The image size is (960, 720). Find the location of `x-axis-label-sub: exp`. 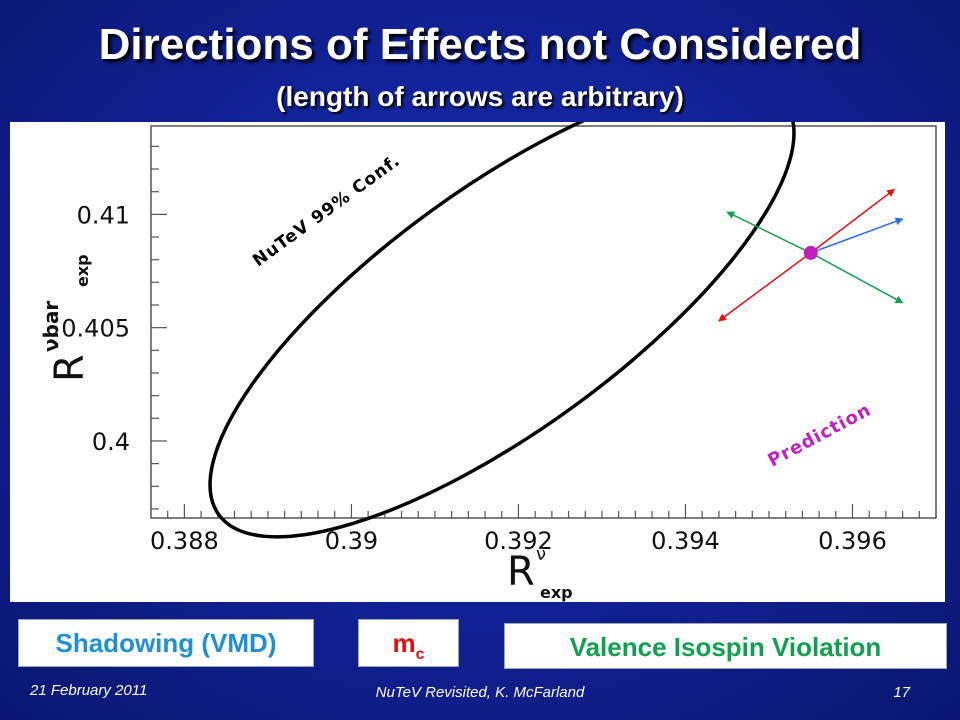

x-axis-label-sub: exp is located at coordinates (556, 592).